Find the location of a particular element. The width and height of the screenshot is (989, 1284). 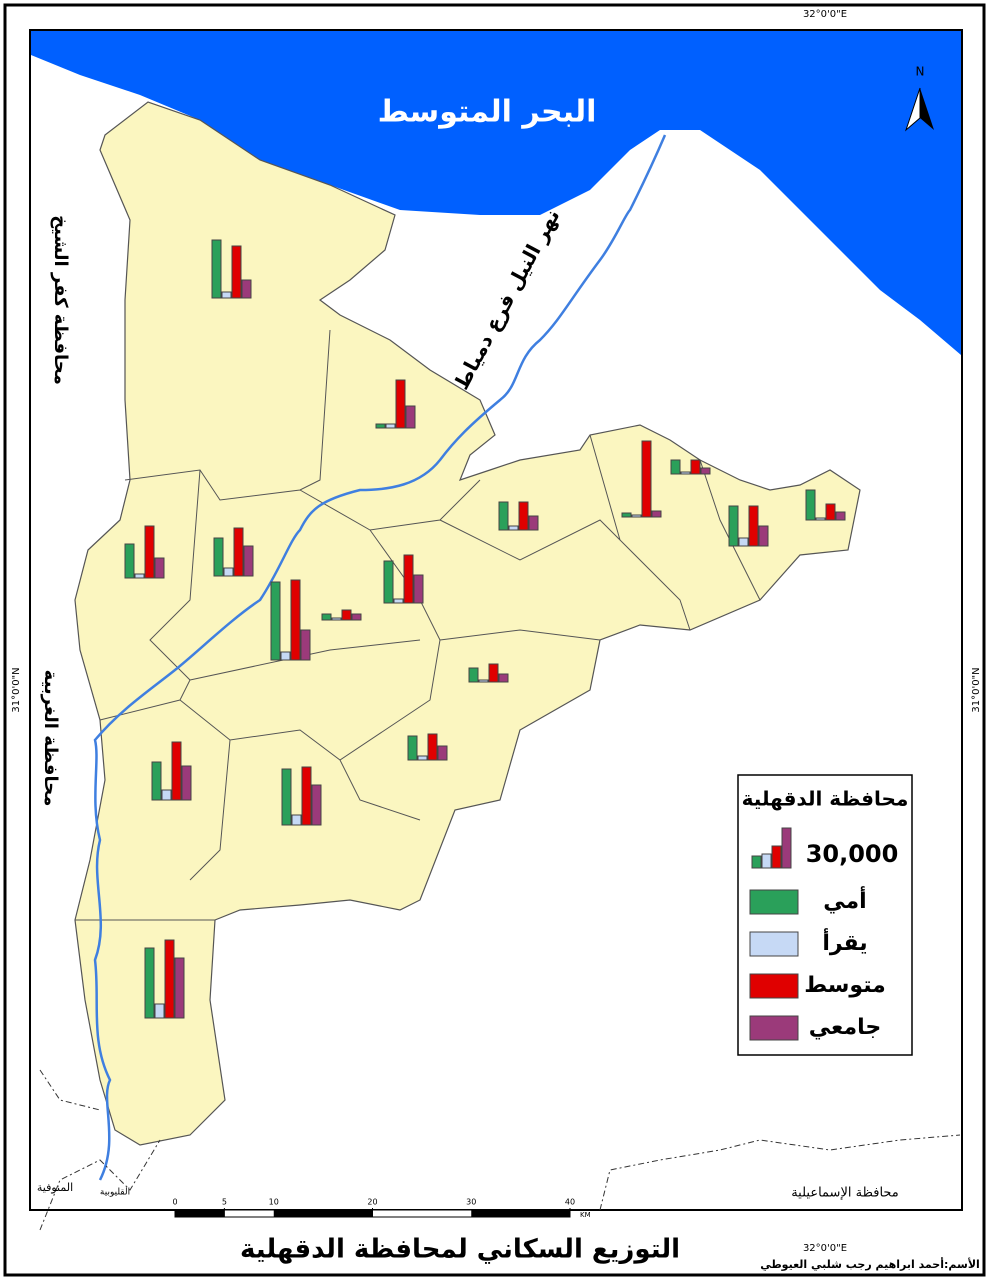

neighbor-label: محافظة الإسماعيلية is located at coordinates (845, 1193).